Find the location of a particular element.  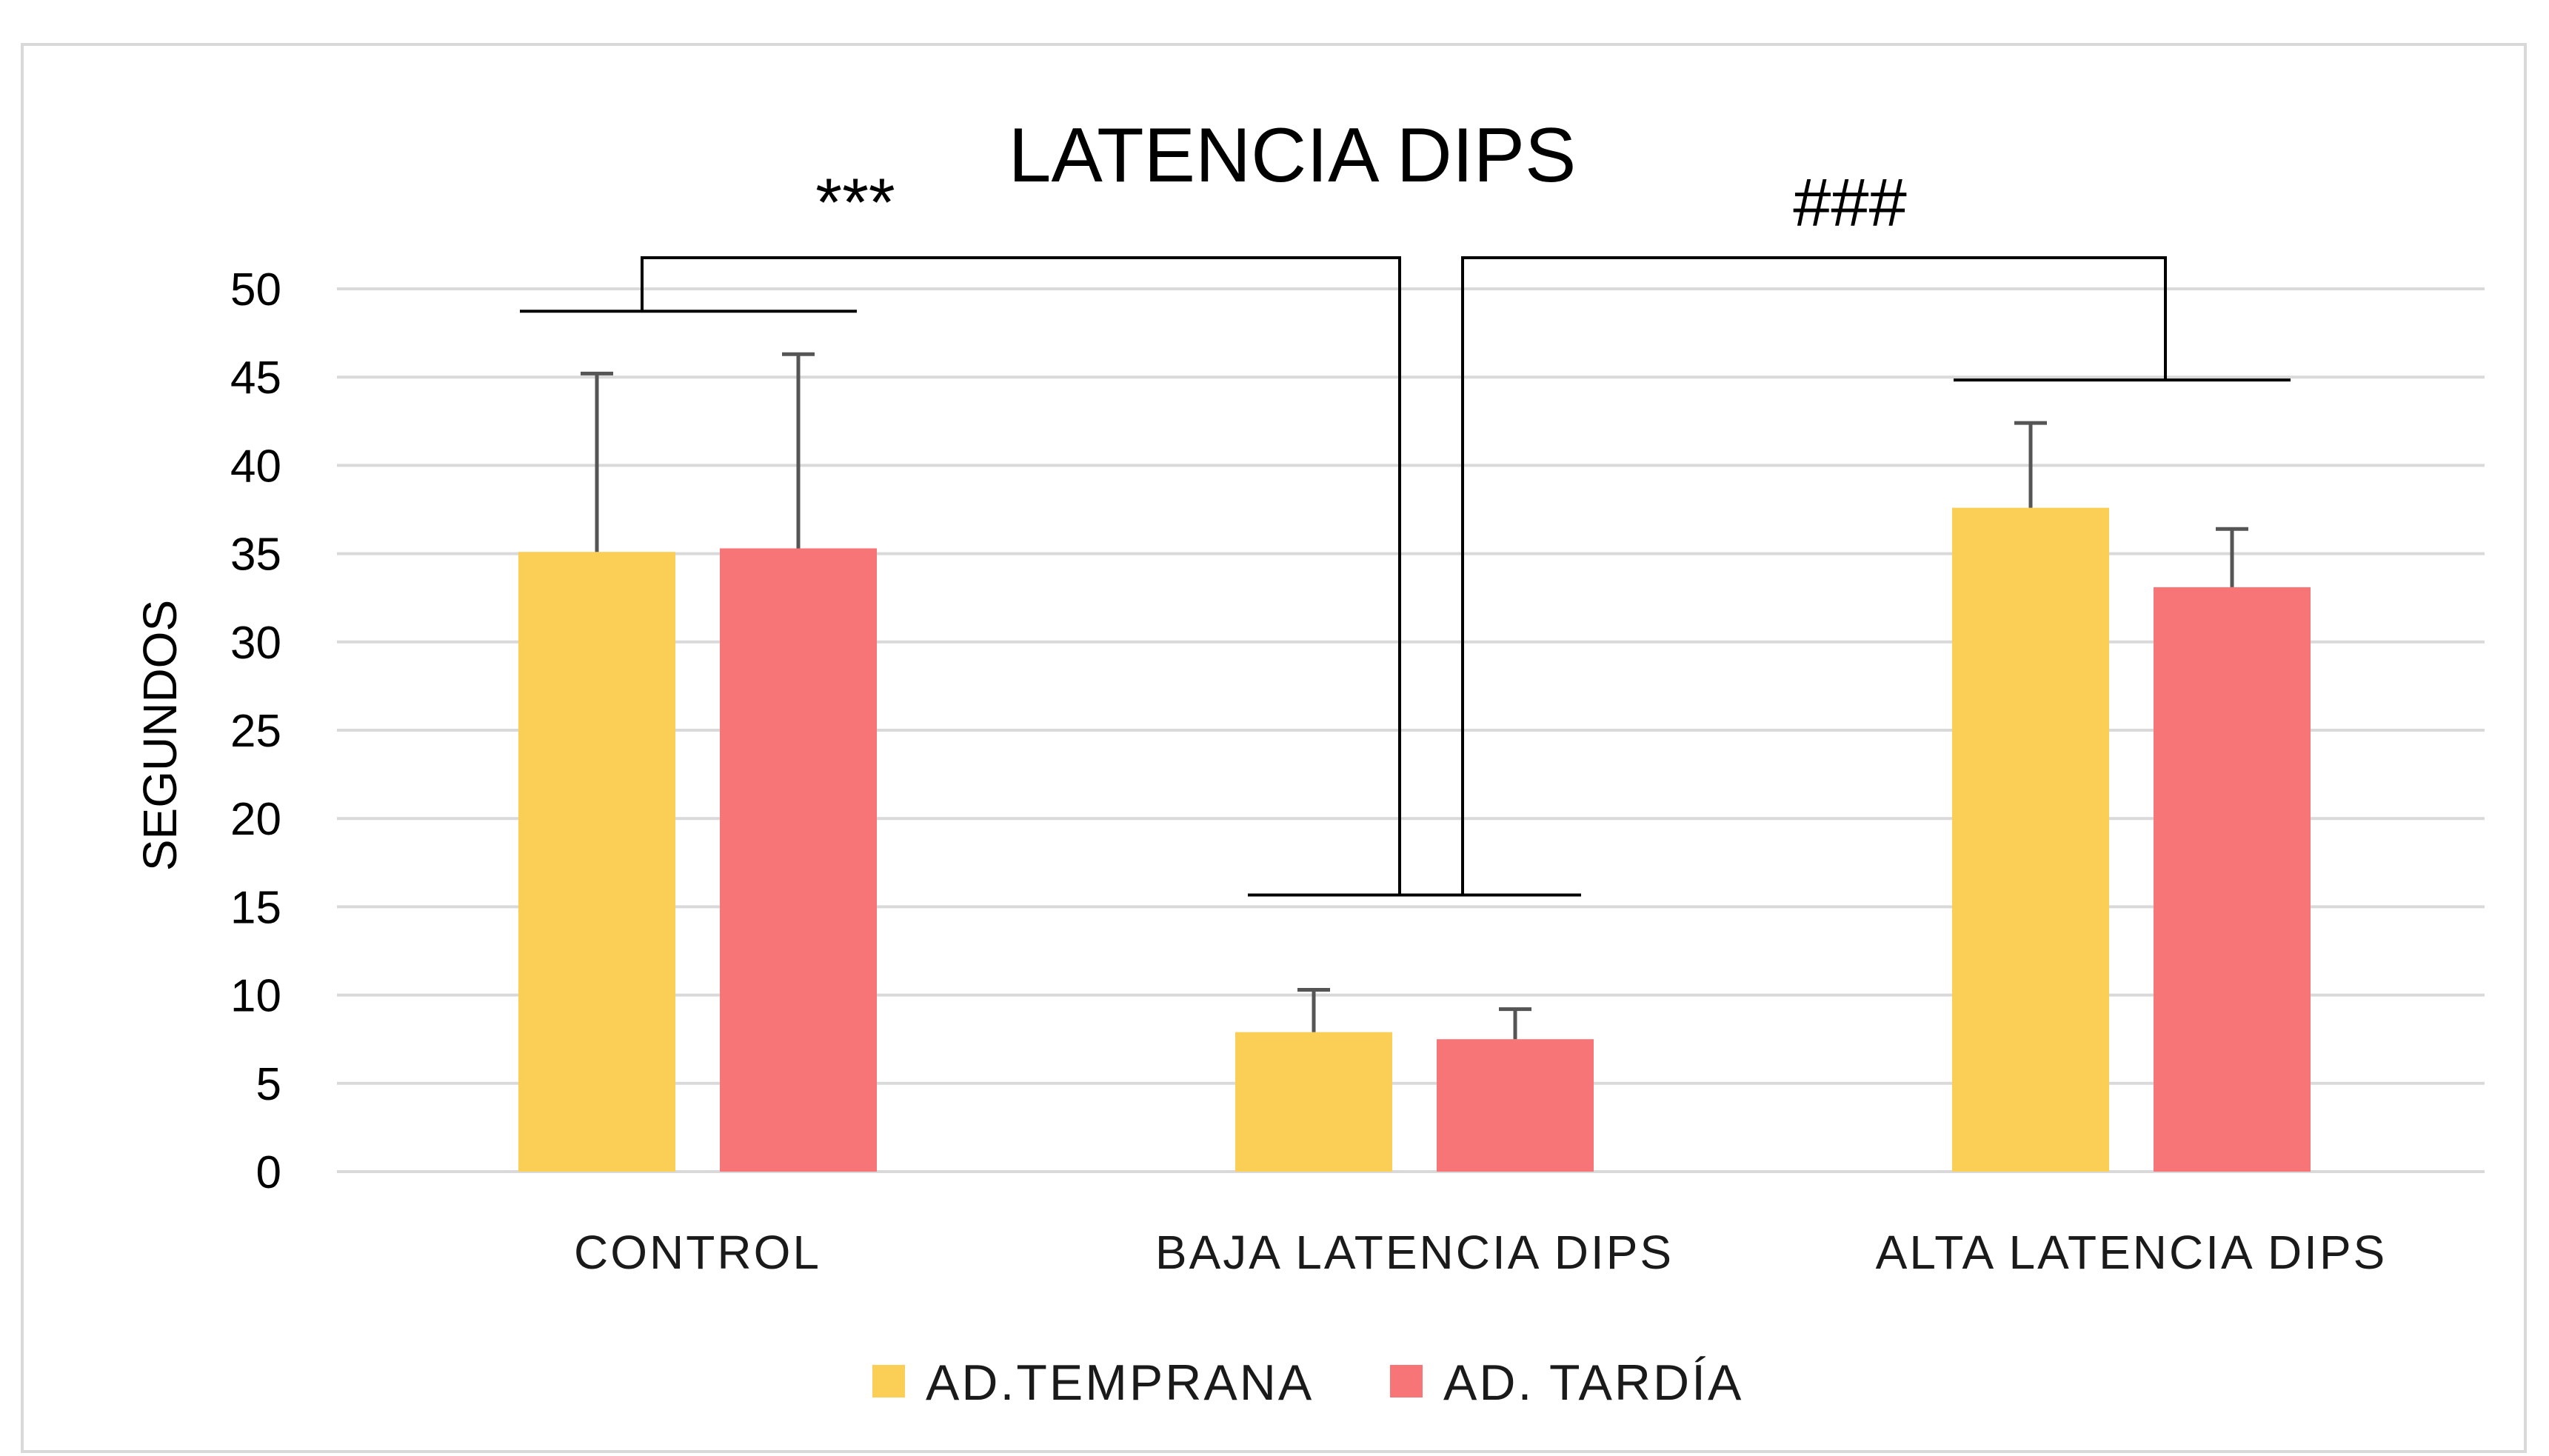

significance-label: ### is located at coordinates (1850, 203).